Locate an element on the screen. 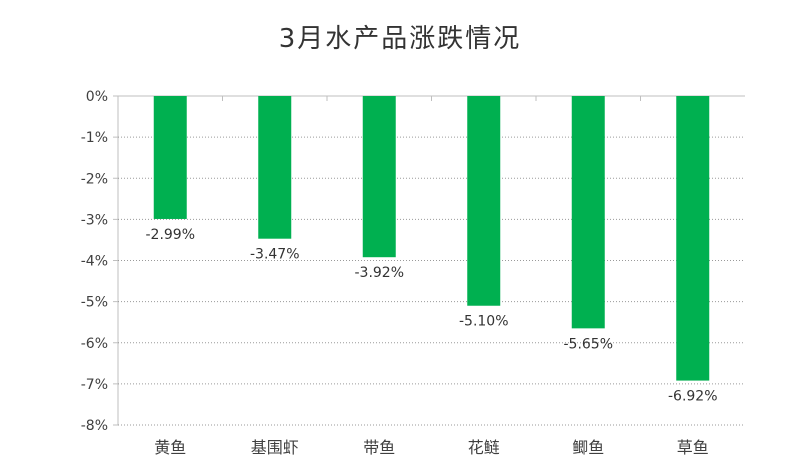 The height and width of the screenshot is (473, 800). y-tick-label: -7% is located at coordinates (94, 385).